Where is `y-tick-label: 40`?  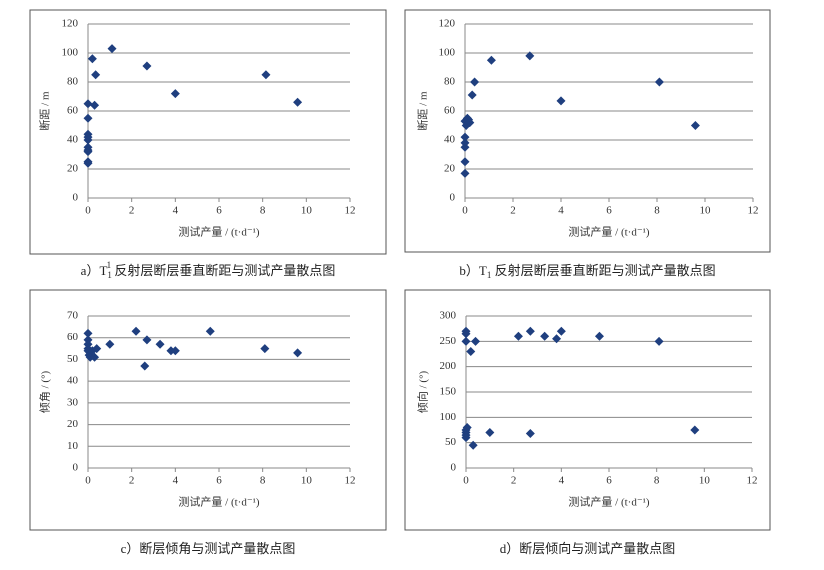
y-tick-label: 40 is located at coordinates (73, 140).